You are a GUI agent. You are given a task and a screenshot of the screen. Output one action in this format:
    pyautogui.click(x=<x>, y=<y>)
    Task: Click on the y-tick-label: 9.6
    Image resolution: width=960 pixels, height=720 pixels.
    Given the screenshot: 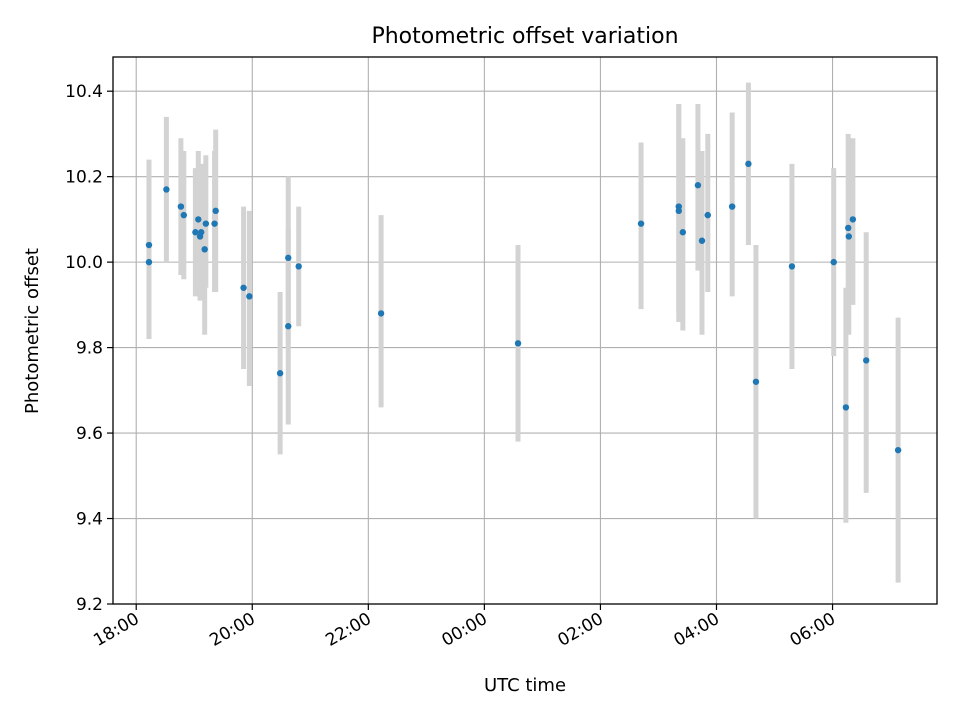 What is the action you would take?
    pyautogui.click(x=89, y=434)
    